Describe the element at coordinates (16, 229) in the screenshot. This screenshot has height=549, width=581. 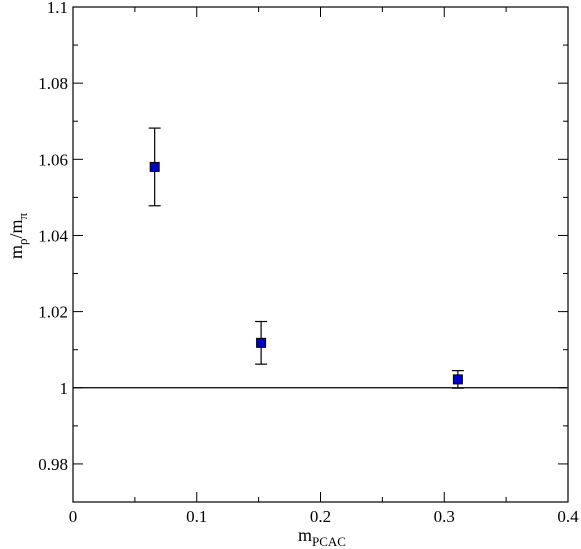
I see `y-axis-label-sep: /m` at that location.